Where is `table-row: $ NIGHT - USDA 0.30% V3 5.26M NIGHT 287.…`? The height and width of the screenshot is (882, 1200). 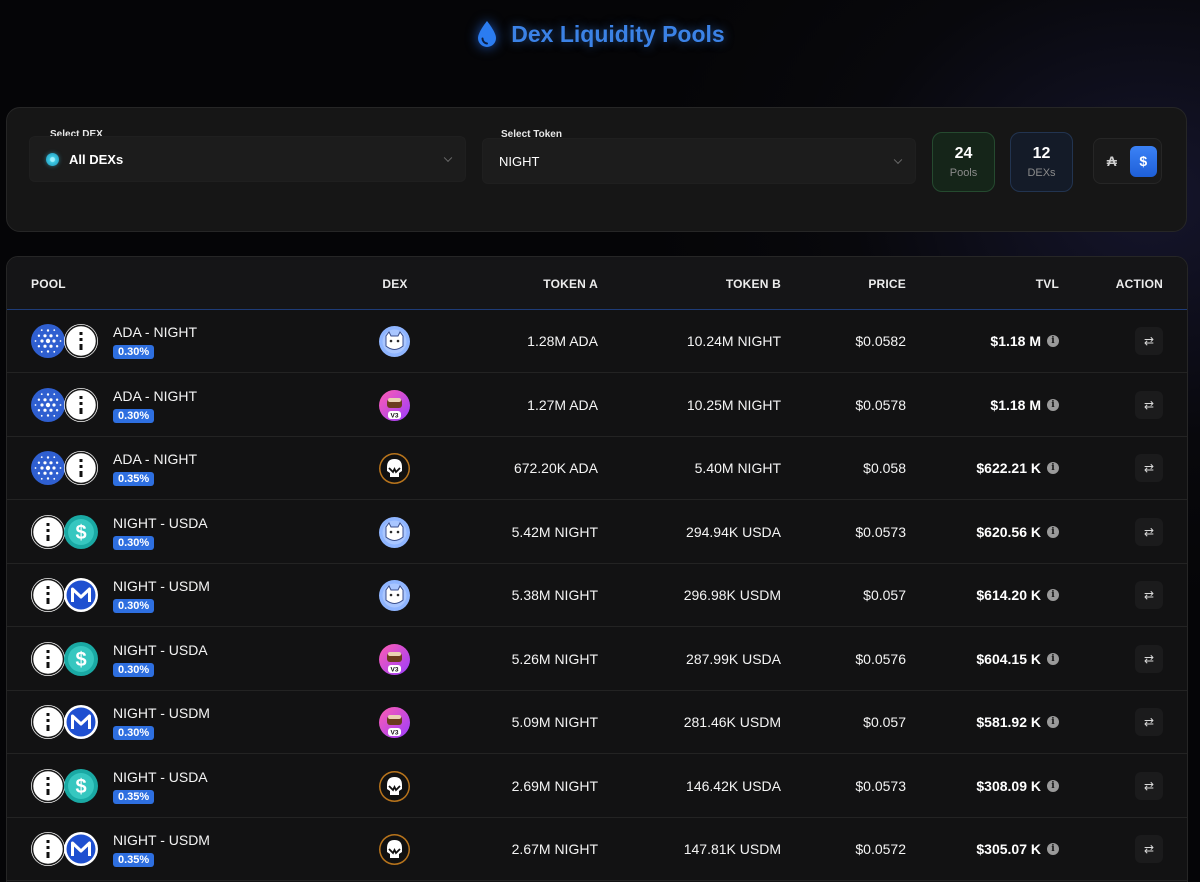
table-row: $ NIGHT - USDA 0.30% V3 5.26M NIGHT 287.… is located at coordinates (597, 659).